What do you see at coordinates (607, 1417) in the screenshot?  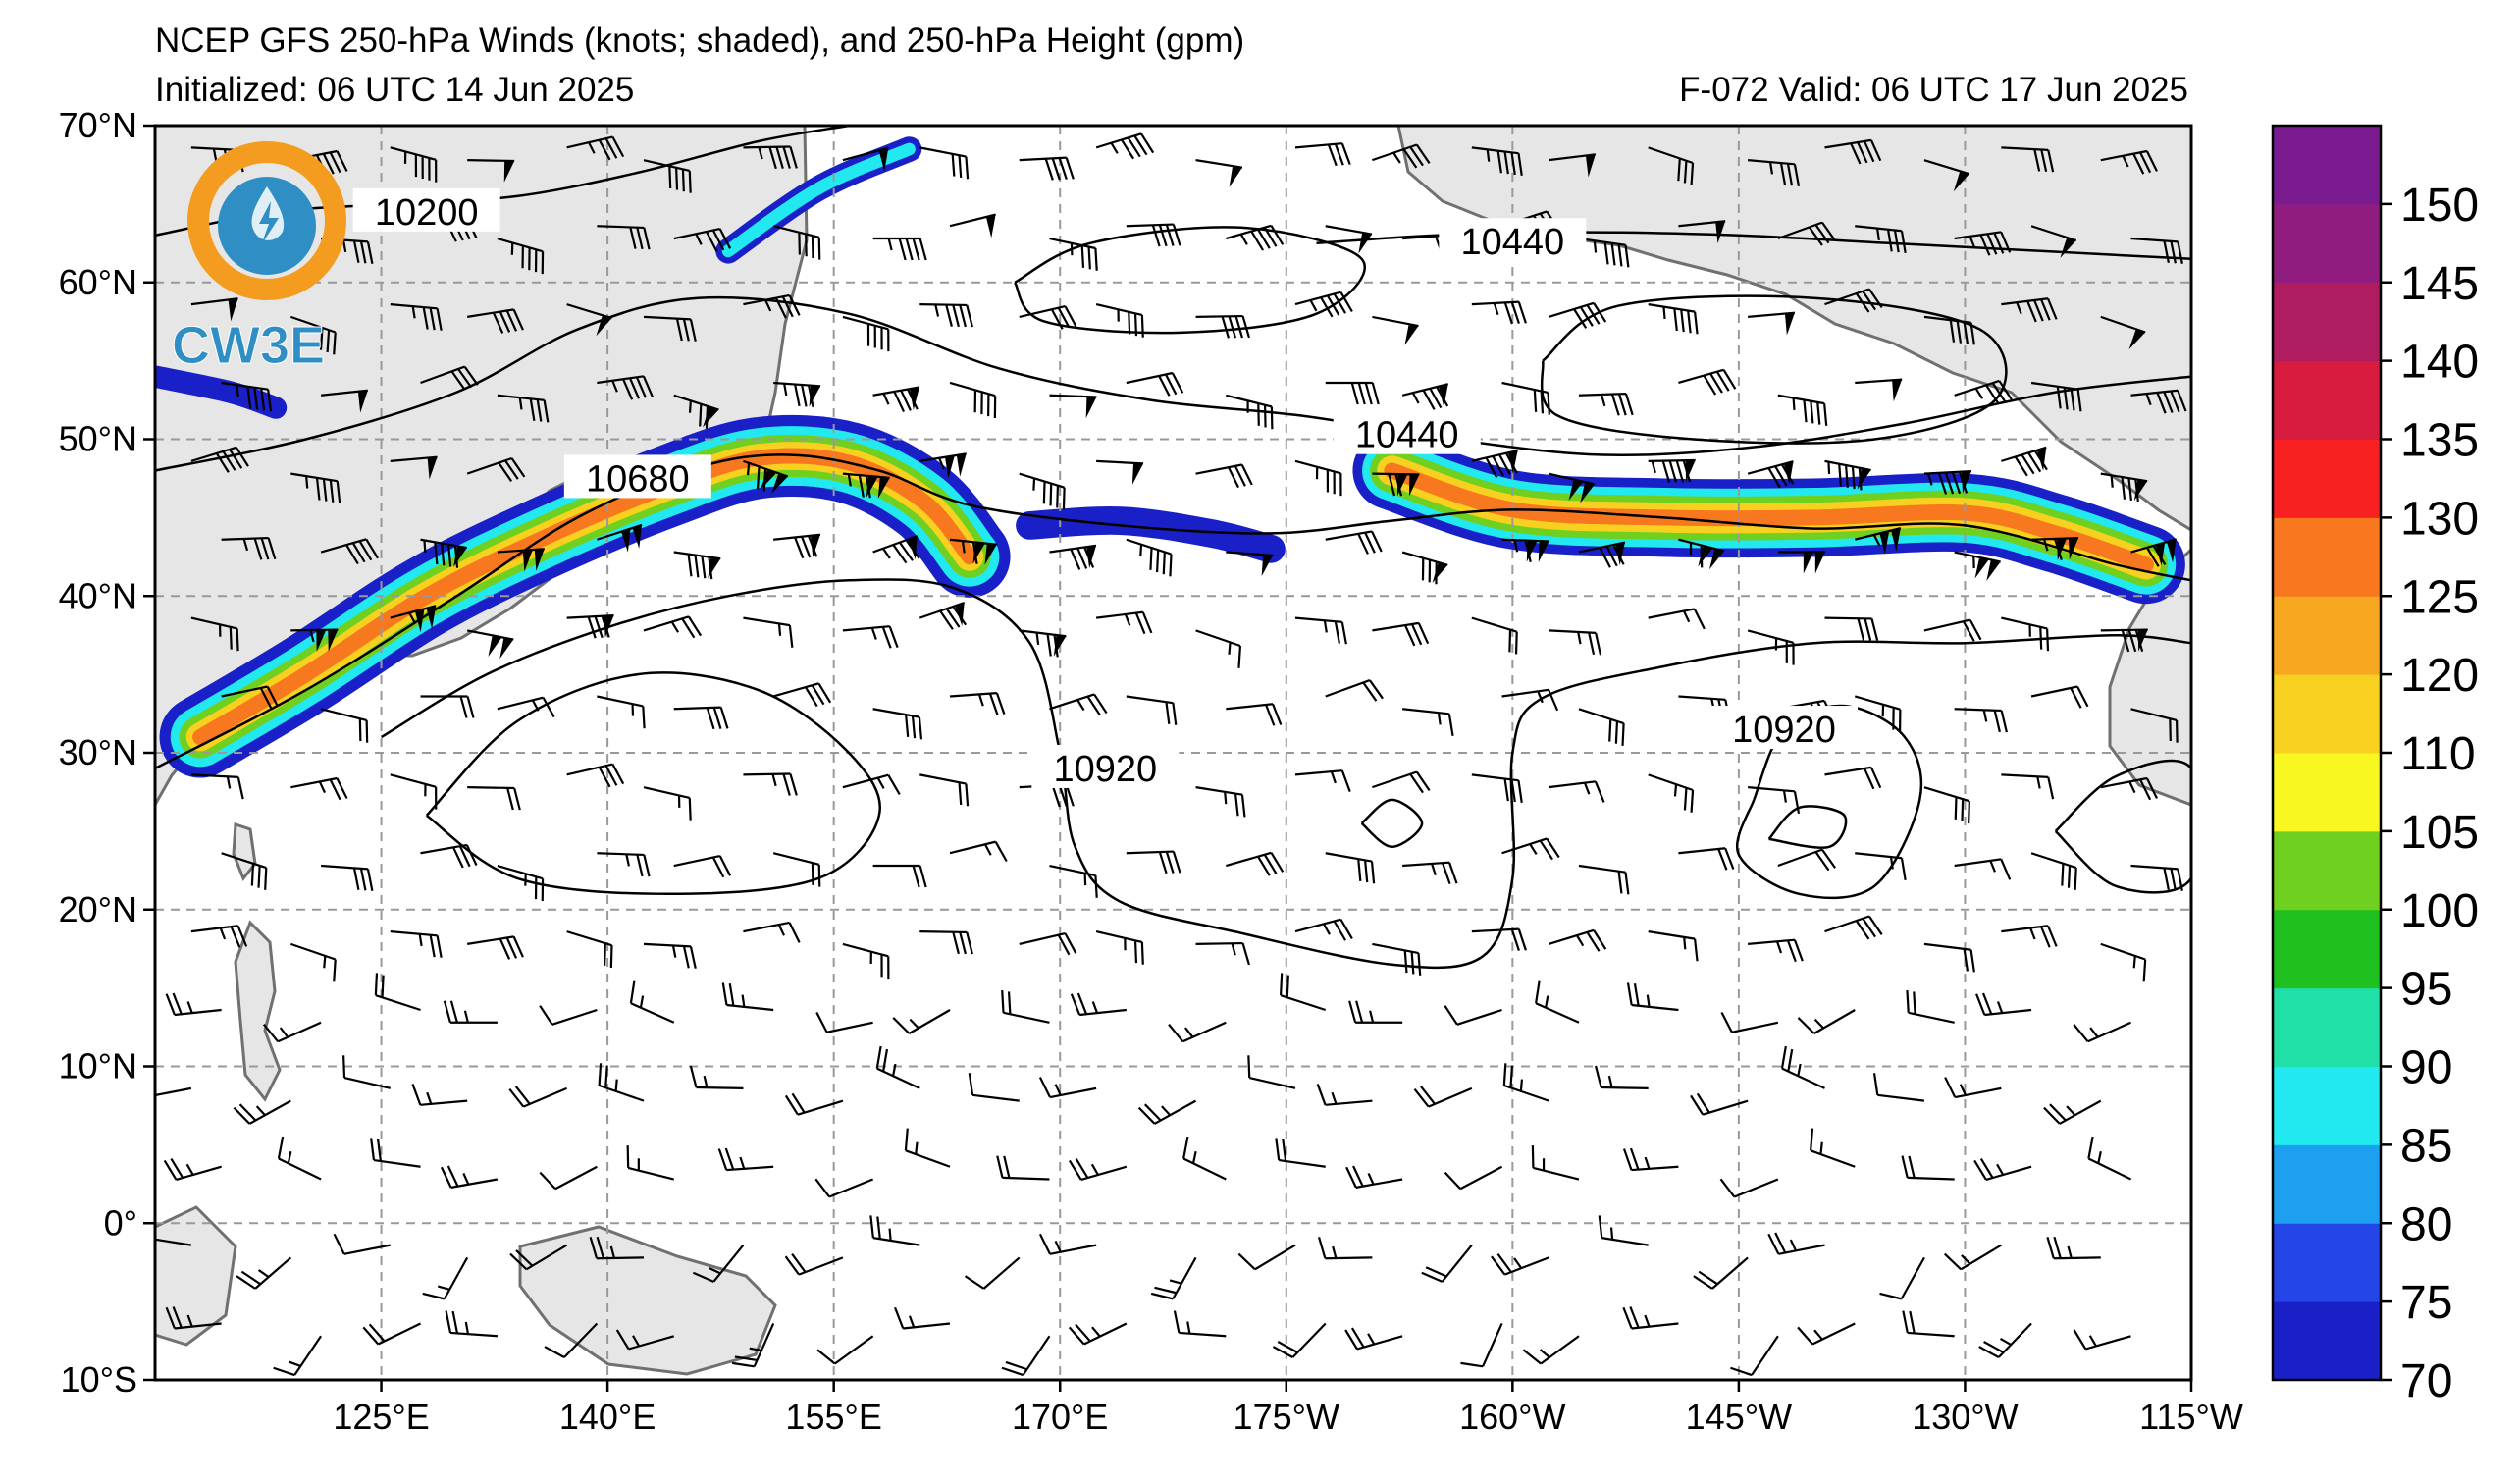 I see `lon-tick-label: 140°E` at bounding box center [607, 1417].